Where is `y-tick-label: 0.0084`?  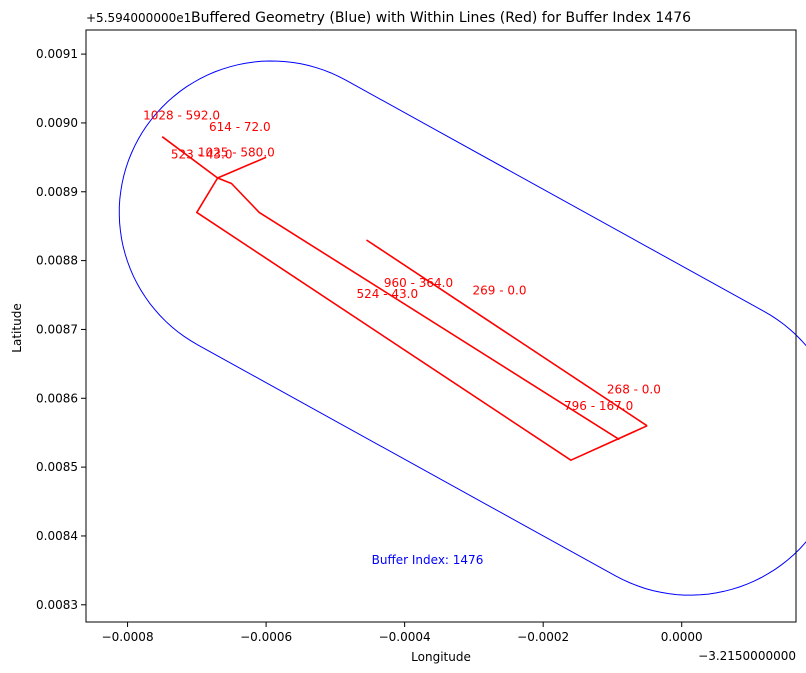 y-tick-label: 0.0084 is located at coordinates (57, 536).